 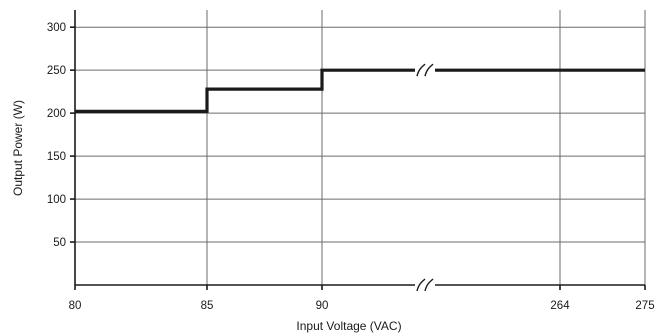 I want to click on x-tick-label-90: 90, so click(x=322, y=306).